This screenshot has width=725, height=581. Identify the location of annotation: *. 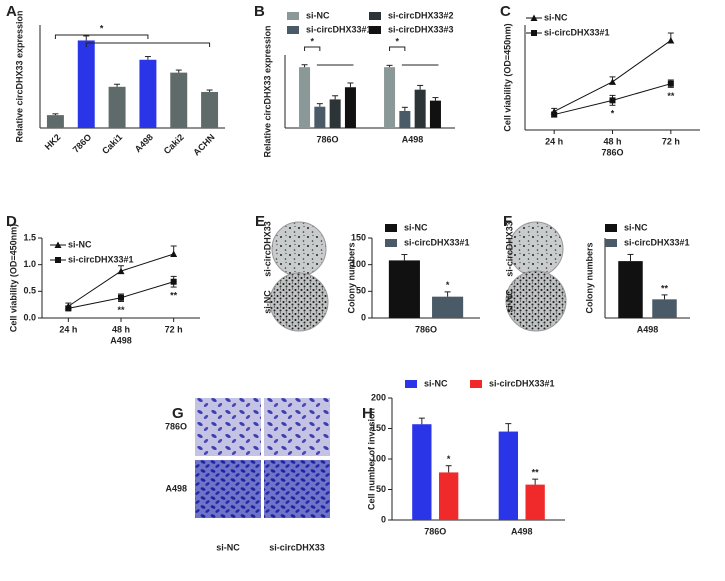
(397, 41).